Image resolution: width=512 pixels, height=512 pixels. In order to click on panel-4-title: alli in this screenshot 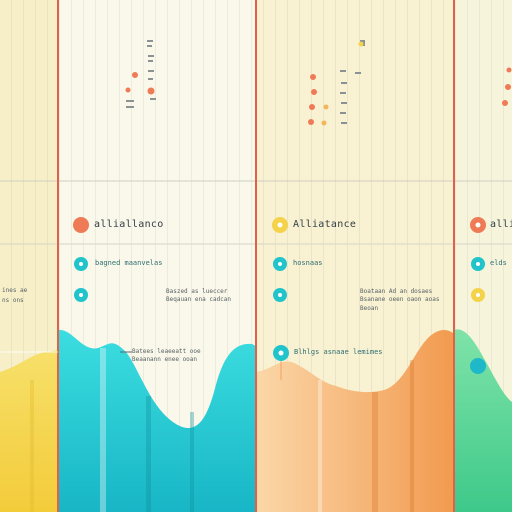, I will do `click(501, 224)`.